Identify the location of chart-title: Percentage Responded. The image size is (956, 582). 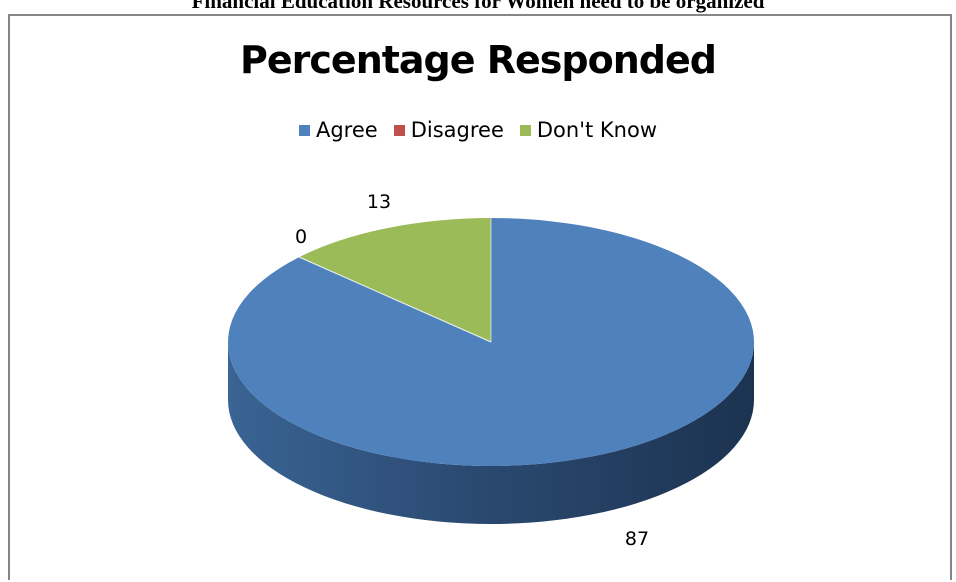
(478, 60).